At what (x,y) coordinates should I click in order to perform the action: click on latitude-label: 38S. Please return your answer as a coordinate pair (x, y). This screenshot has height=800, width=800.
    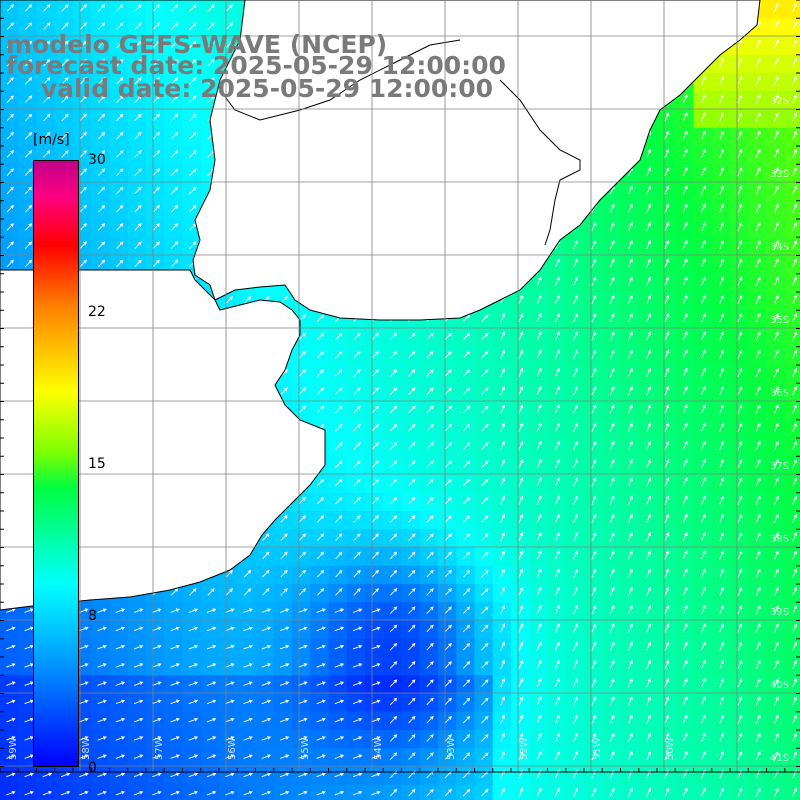
    Looking at the image, I should click on (779, 539).